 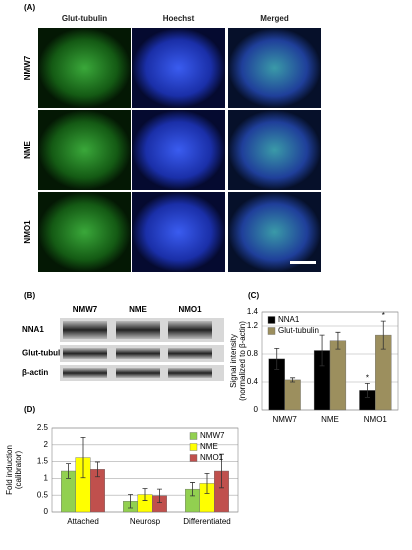 I want to click on legend-label: Glut-tubulin, so click(x=298, y=330).